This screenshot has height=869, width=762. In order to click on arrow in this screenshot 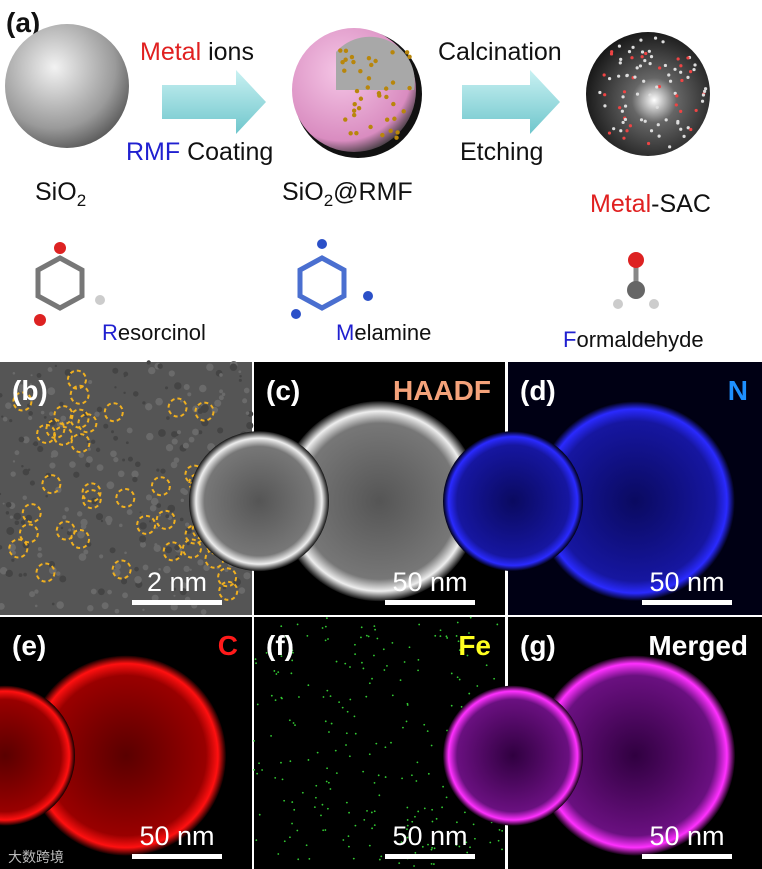, I will do `click(214, 102)`.